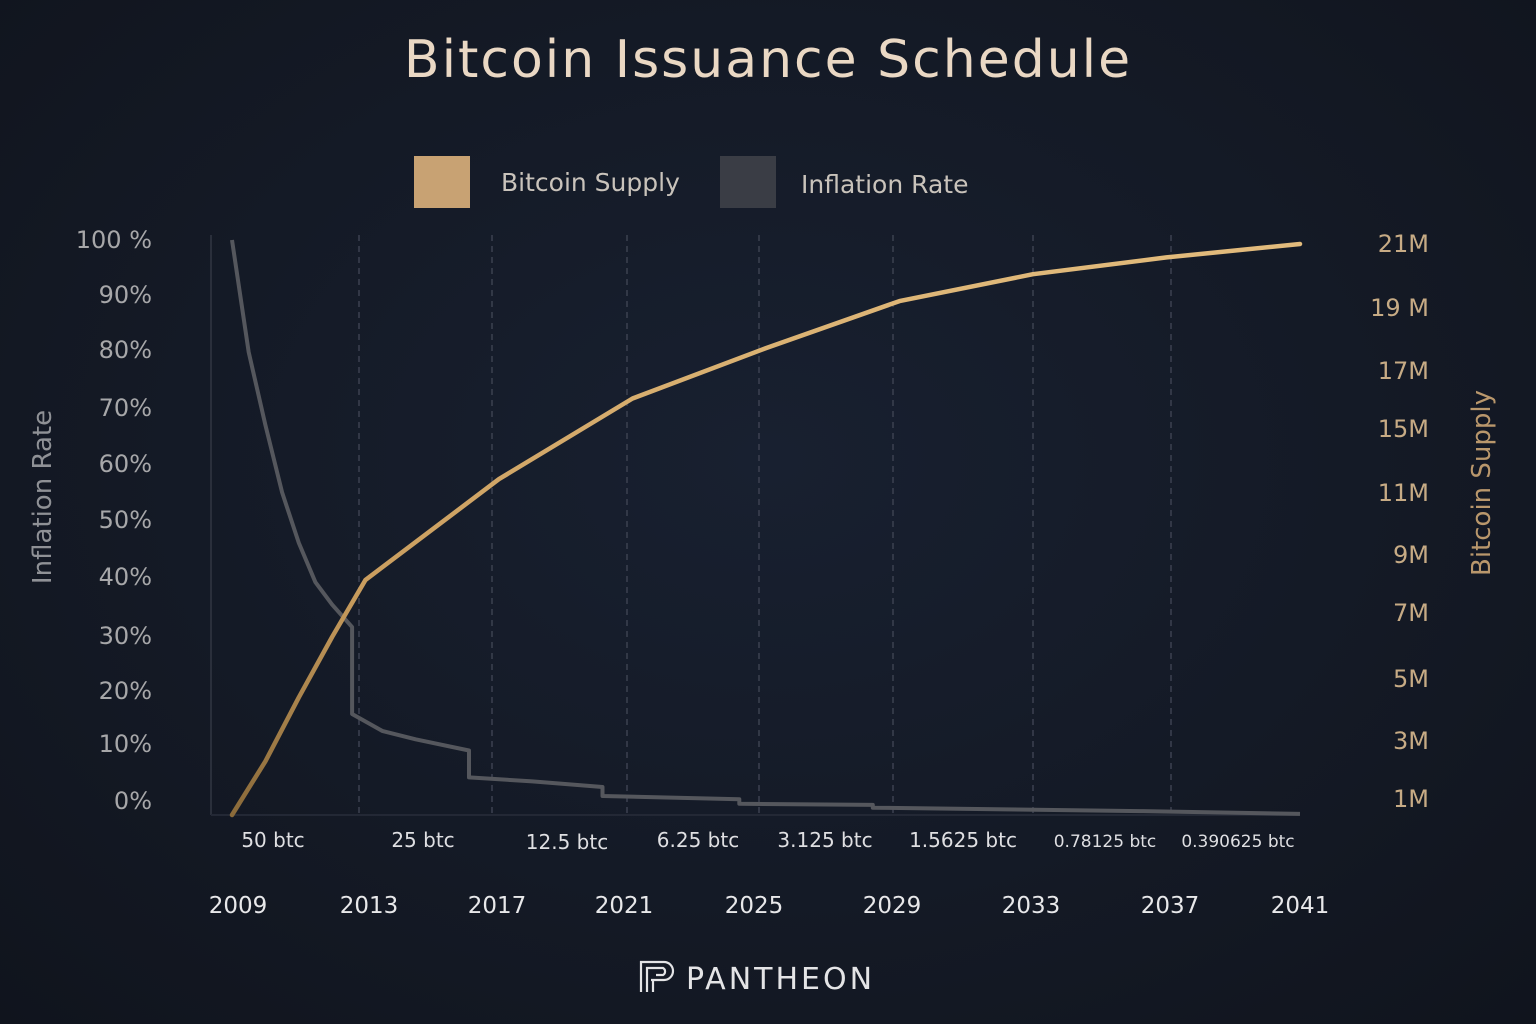 The image size is (1536, 1024). I want to click on block-reward-label: 0.390625 btc, so click(1237, 842).